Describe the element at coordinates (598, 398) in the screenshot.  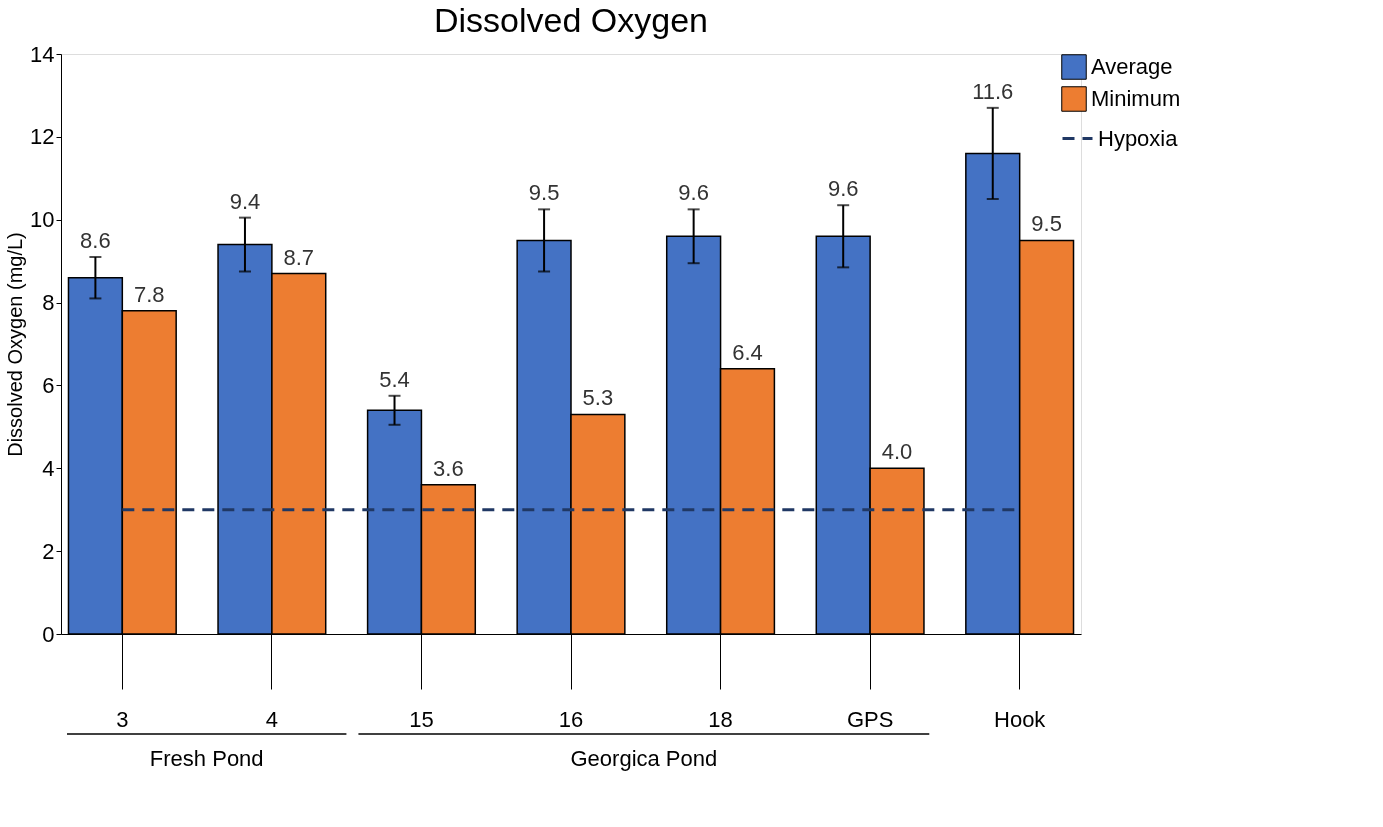
I see `data-label: 5.3` at that location.